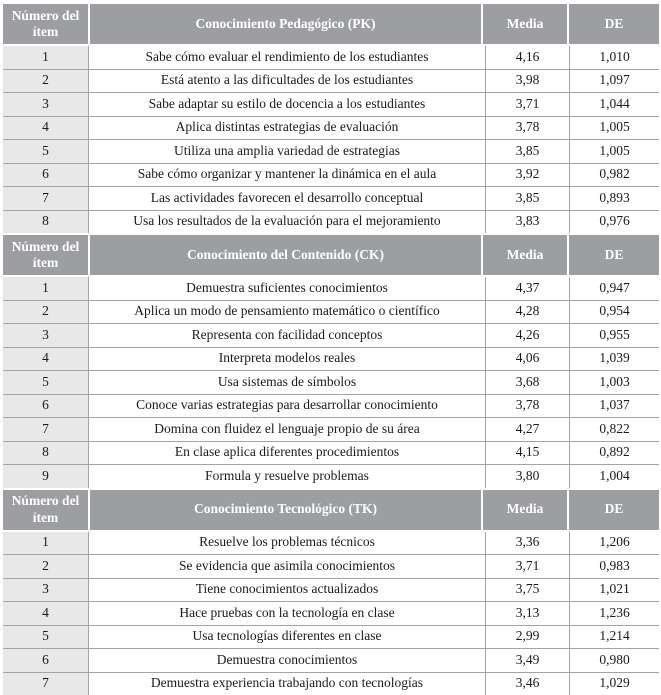 The width and height of the screenshot is (661, 695). Describe the element at coordinates (527, 476) in the screenshot. I see `media-value-cell: 3,80` at that location.